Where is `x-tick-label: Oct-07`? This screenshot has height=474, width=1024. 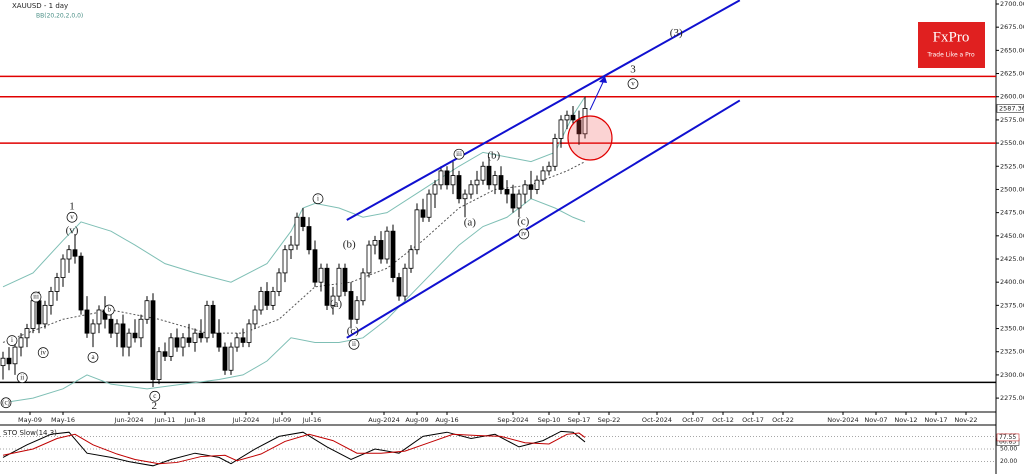 x-tick-label: Oct-07 is located at coordinates (693, 420).